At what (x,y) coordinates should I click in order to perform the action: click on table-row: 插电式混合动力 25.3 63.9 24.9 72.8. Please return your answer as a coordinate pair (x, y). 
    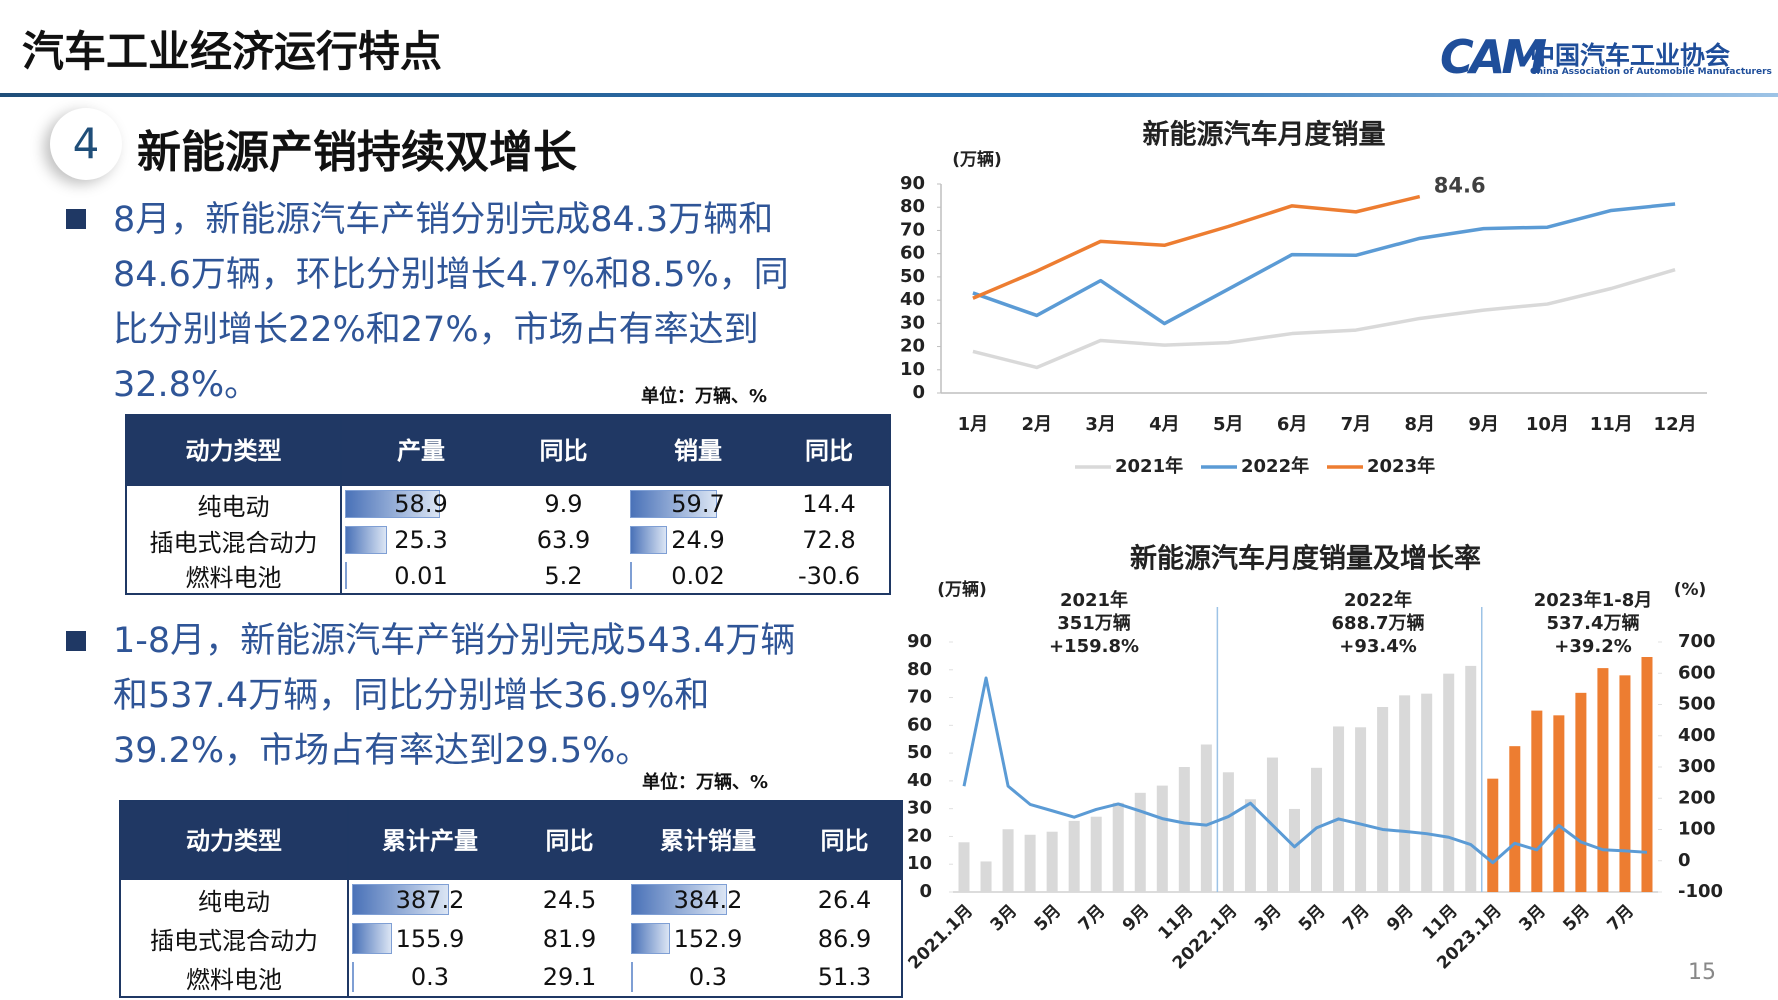
    Looking at the image, I should click on (508, 540).